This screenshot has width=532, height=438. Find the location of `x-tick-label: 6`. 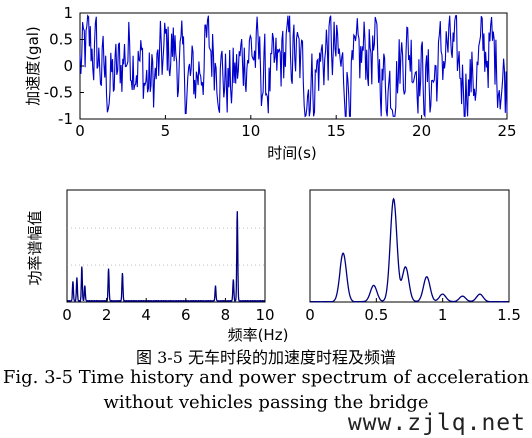

x-tick-label: 6 is located at coordinates (186, 315).